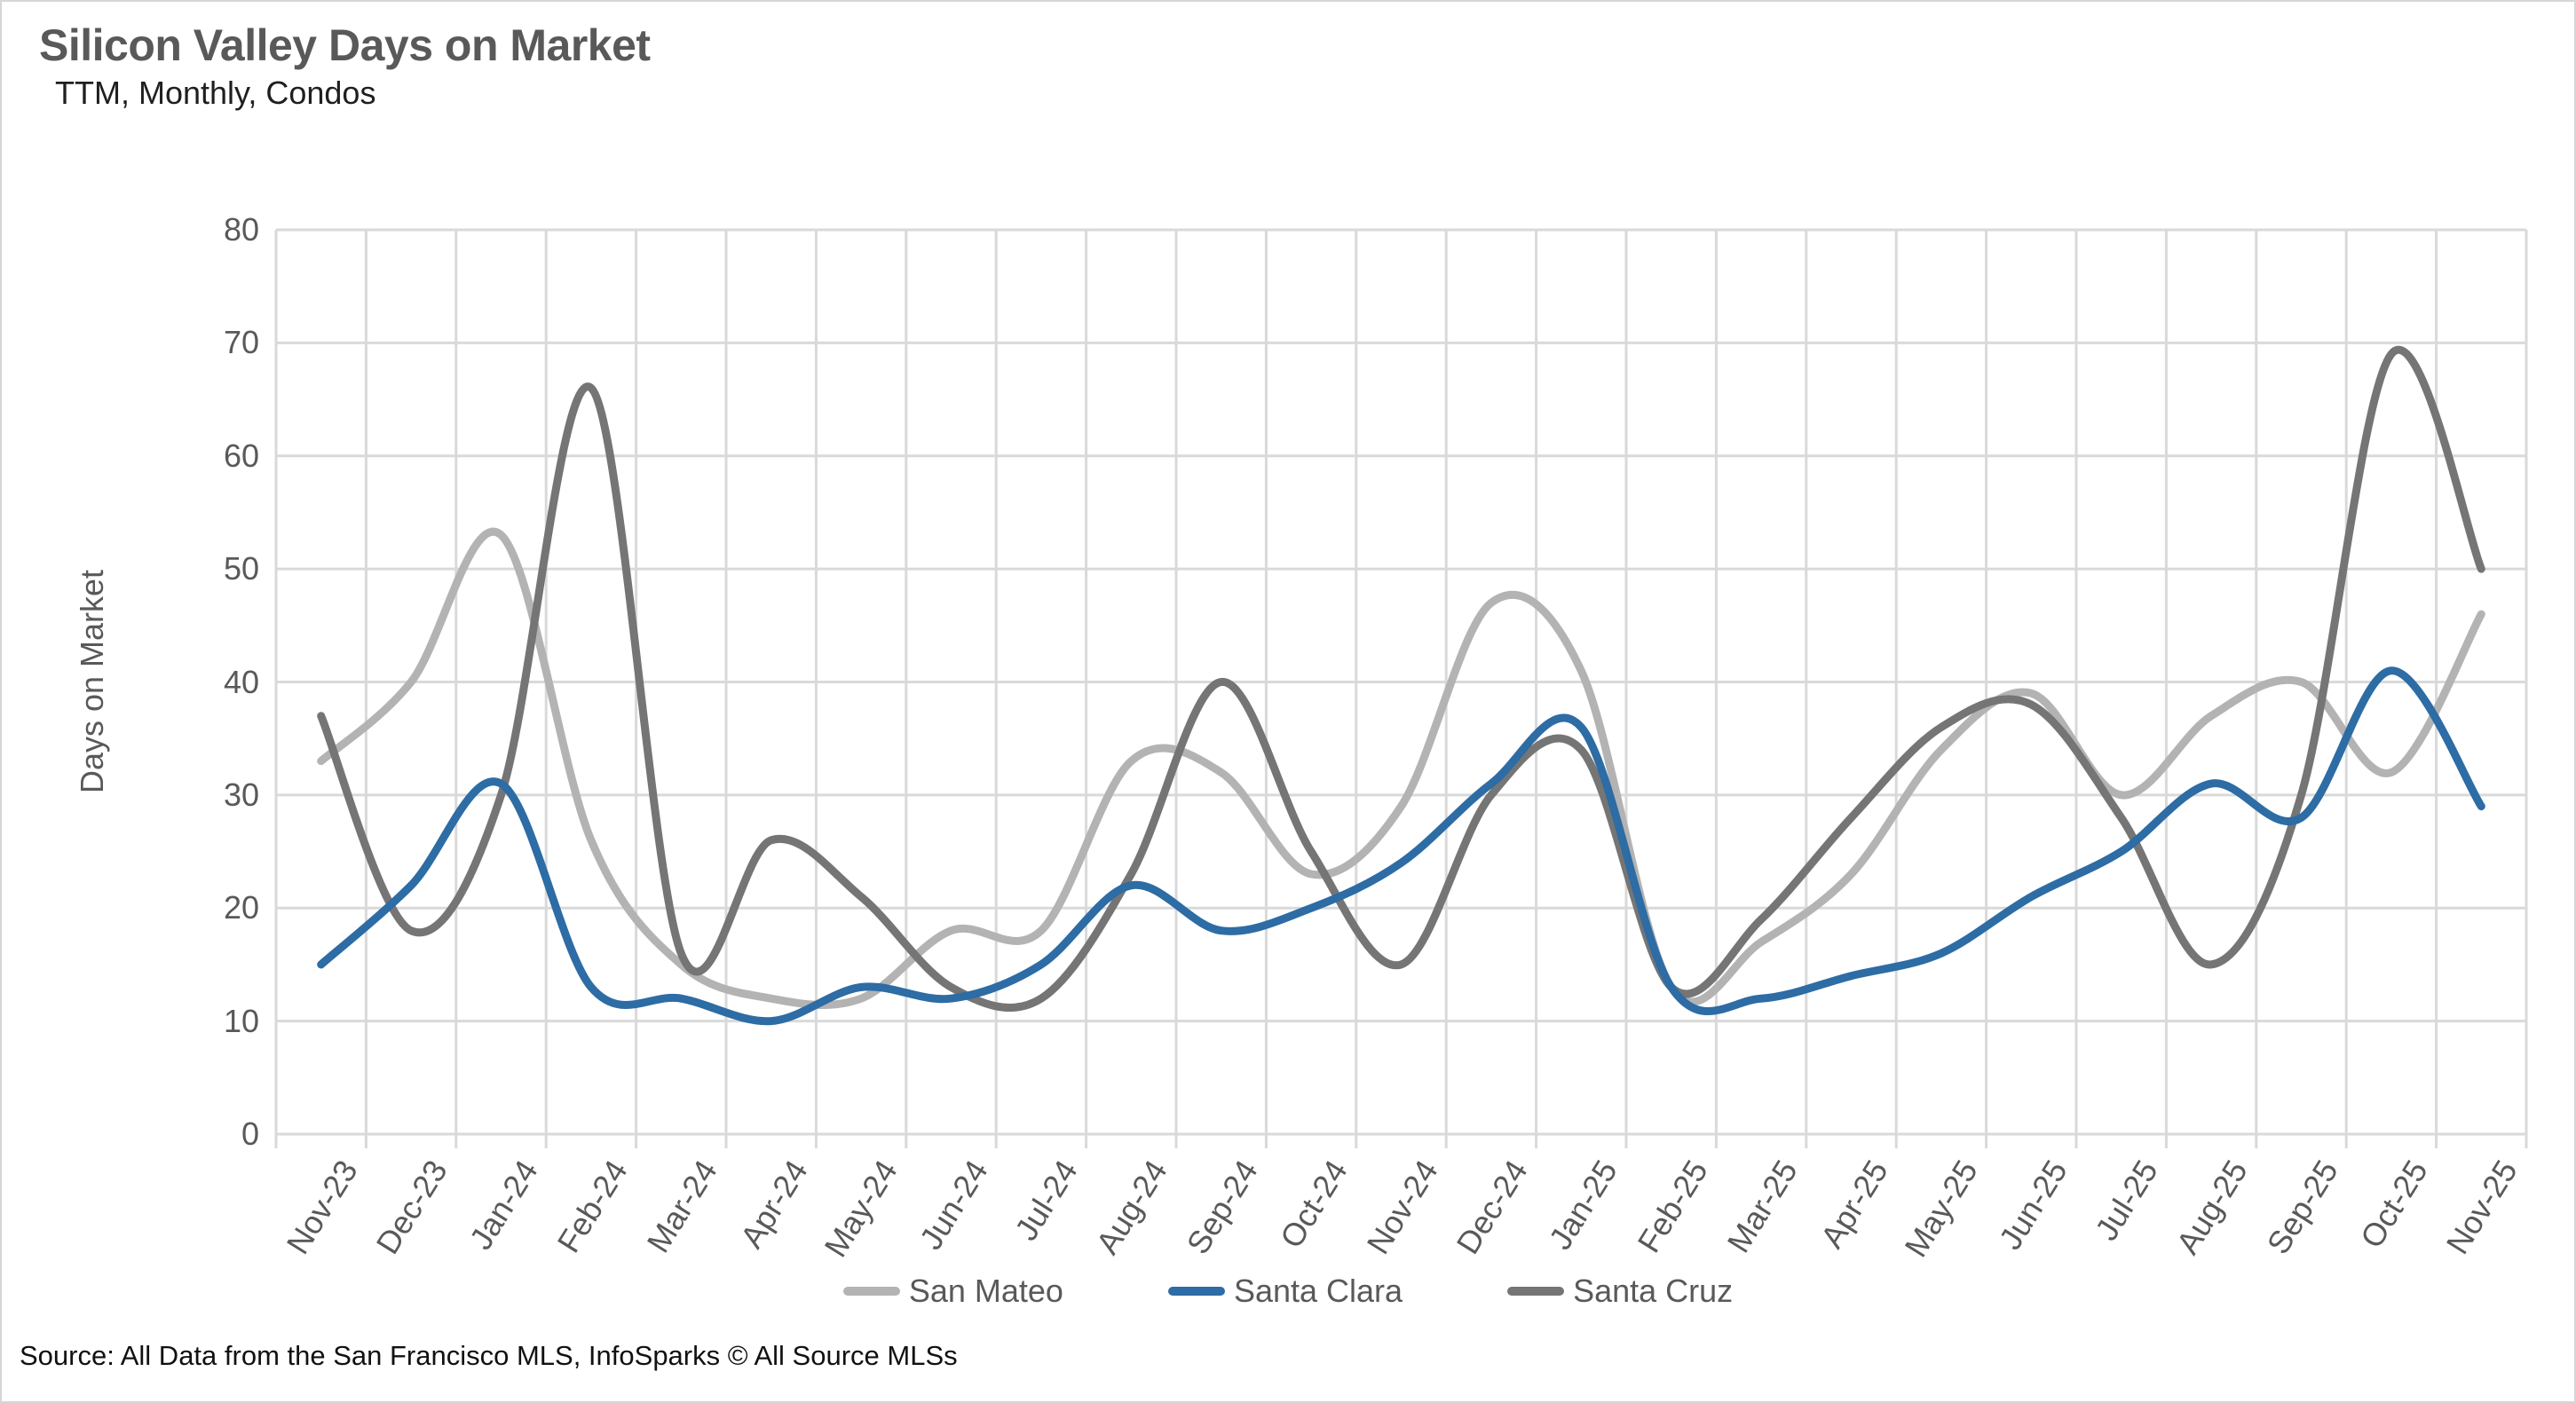 The height and width of the screenshot is (1403, 2576). I want to click on legend-label: Santa Cruz, so click(1653, 1291).